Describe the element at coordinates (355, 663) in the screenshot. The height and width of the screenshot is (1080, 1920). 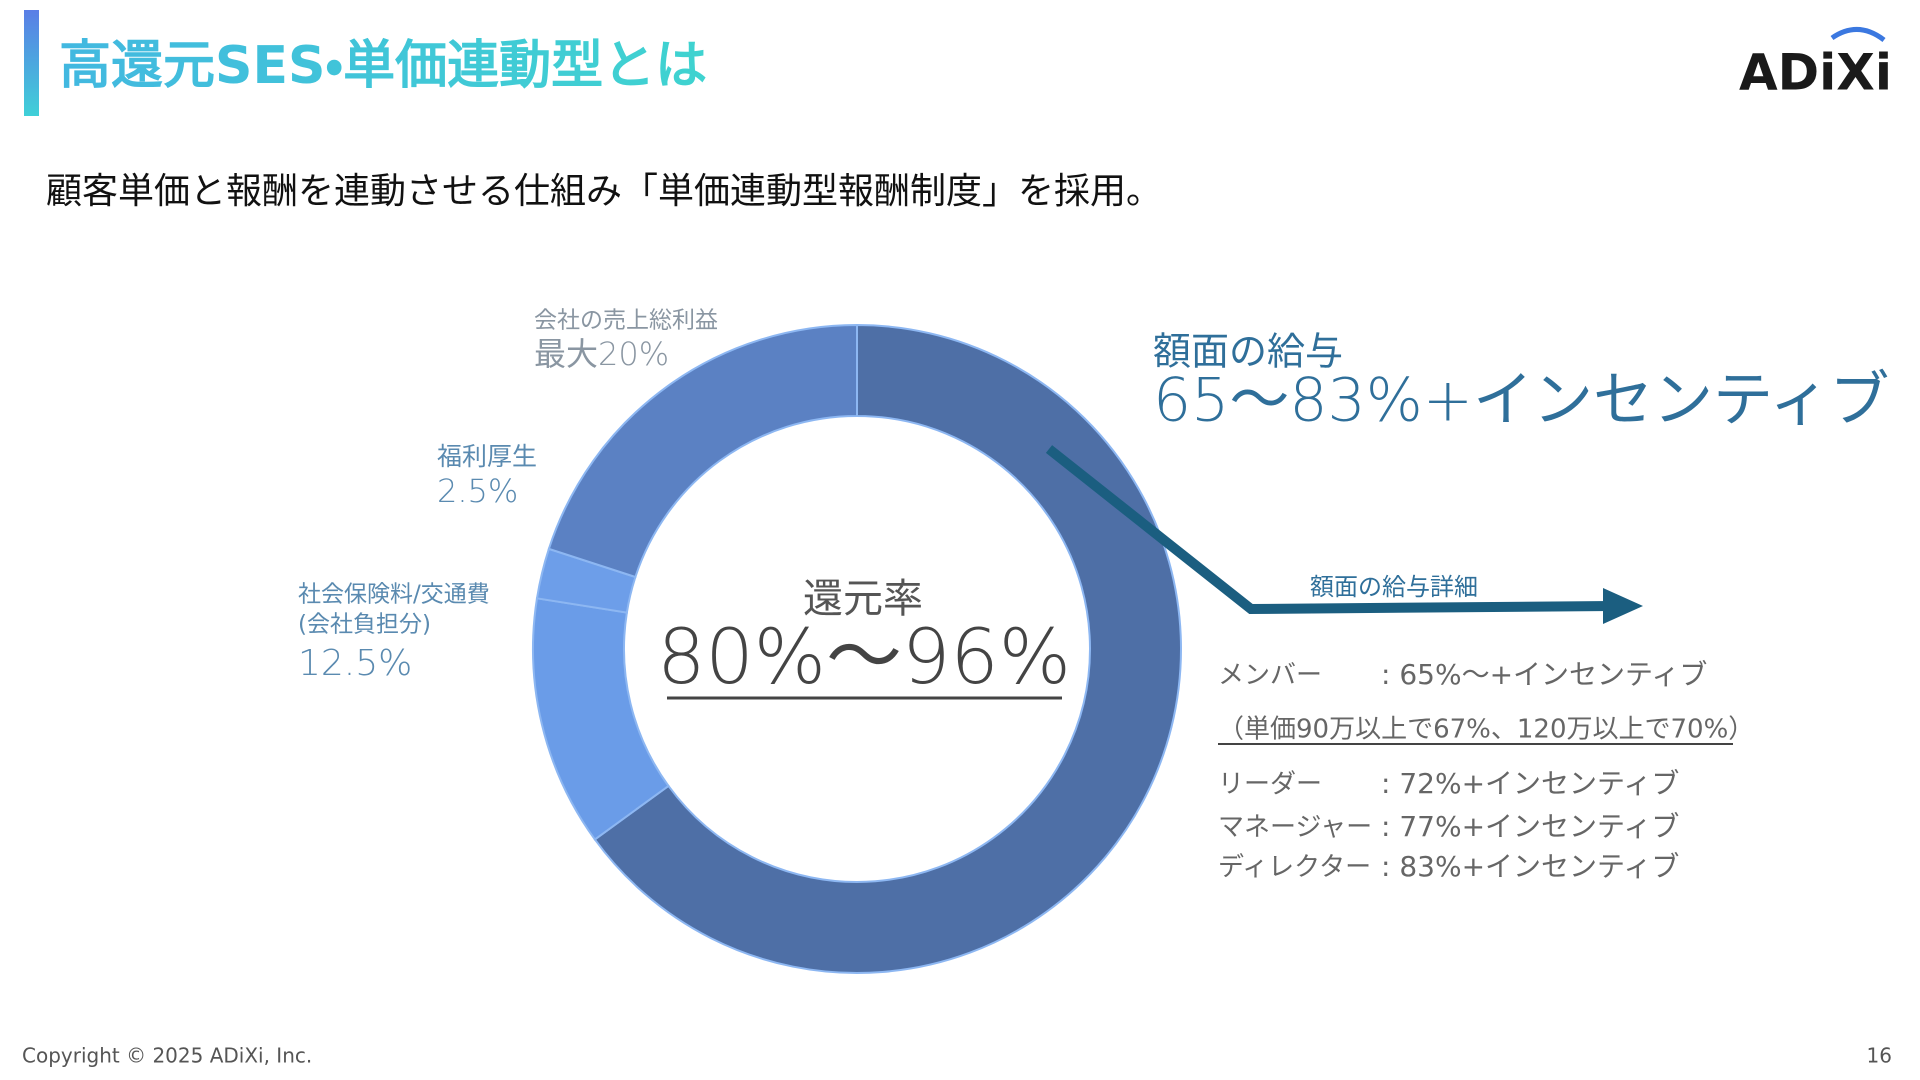
I see `segment-value-label: 12.5%` at that location.